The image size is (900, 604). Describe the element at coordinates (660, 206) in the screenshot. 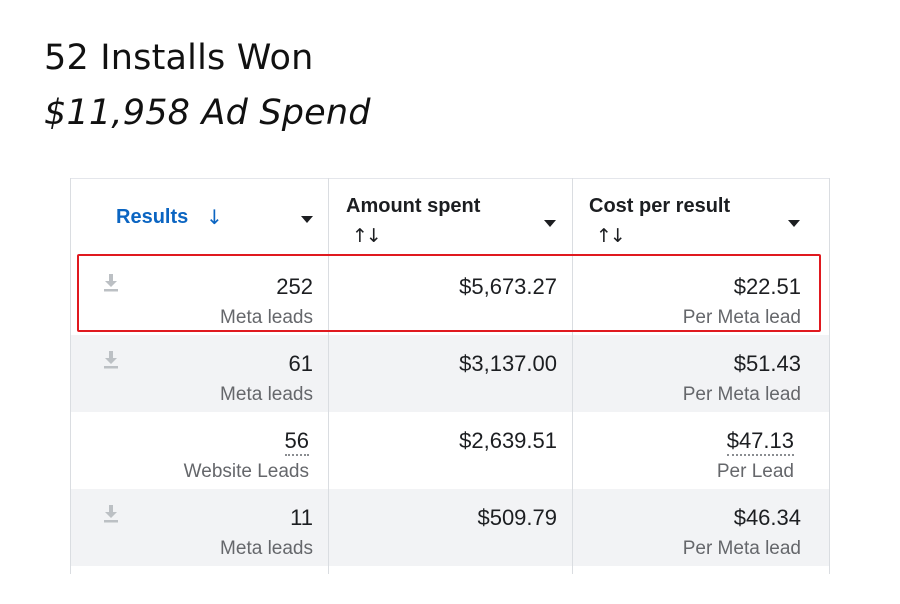

I see `cost-per-result-header-label: Cost per result` at that location.